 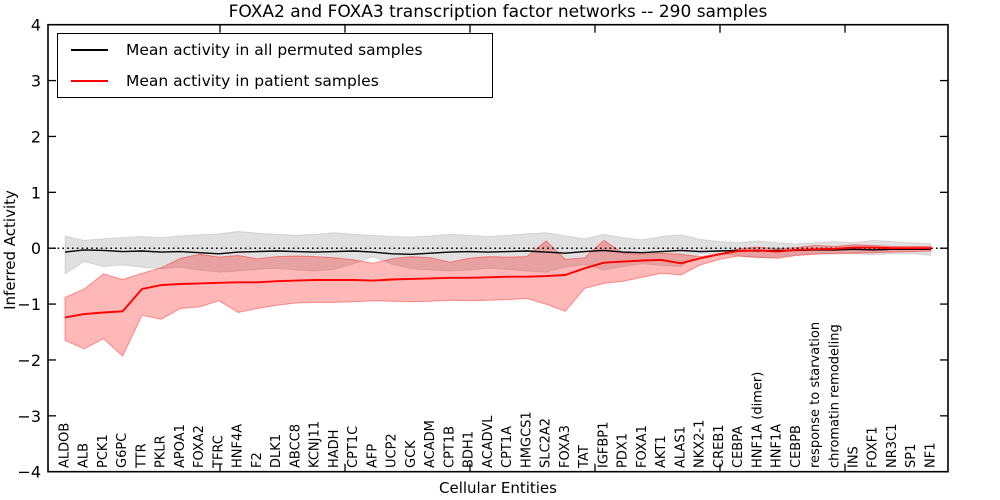 I want to click on x-category-label: HNF4A, so click(x=238, y=446).